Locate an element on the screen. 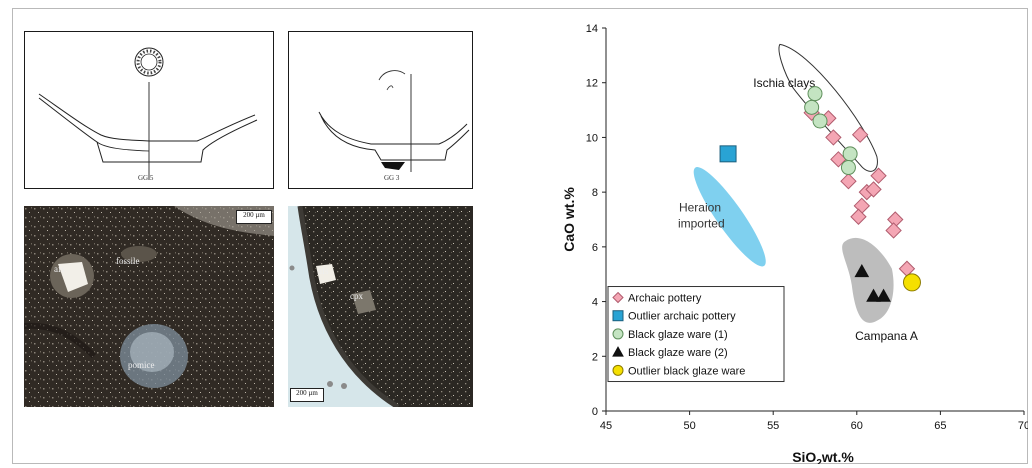 The image size is (1032, 468). campana-a-region is located at coordinates (868, 280).